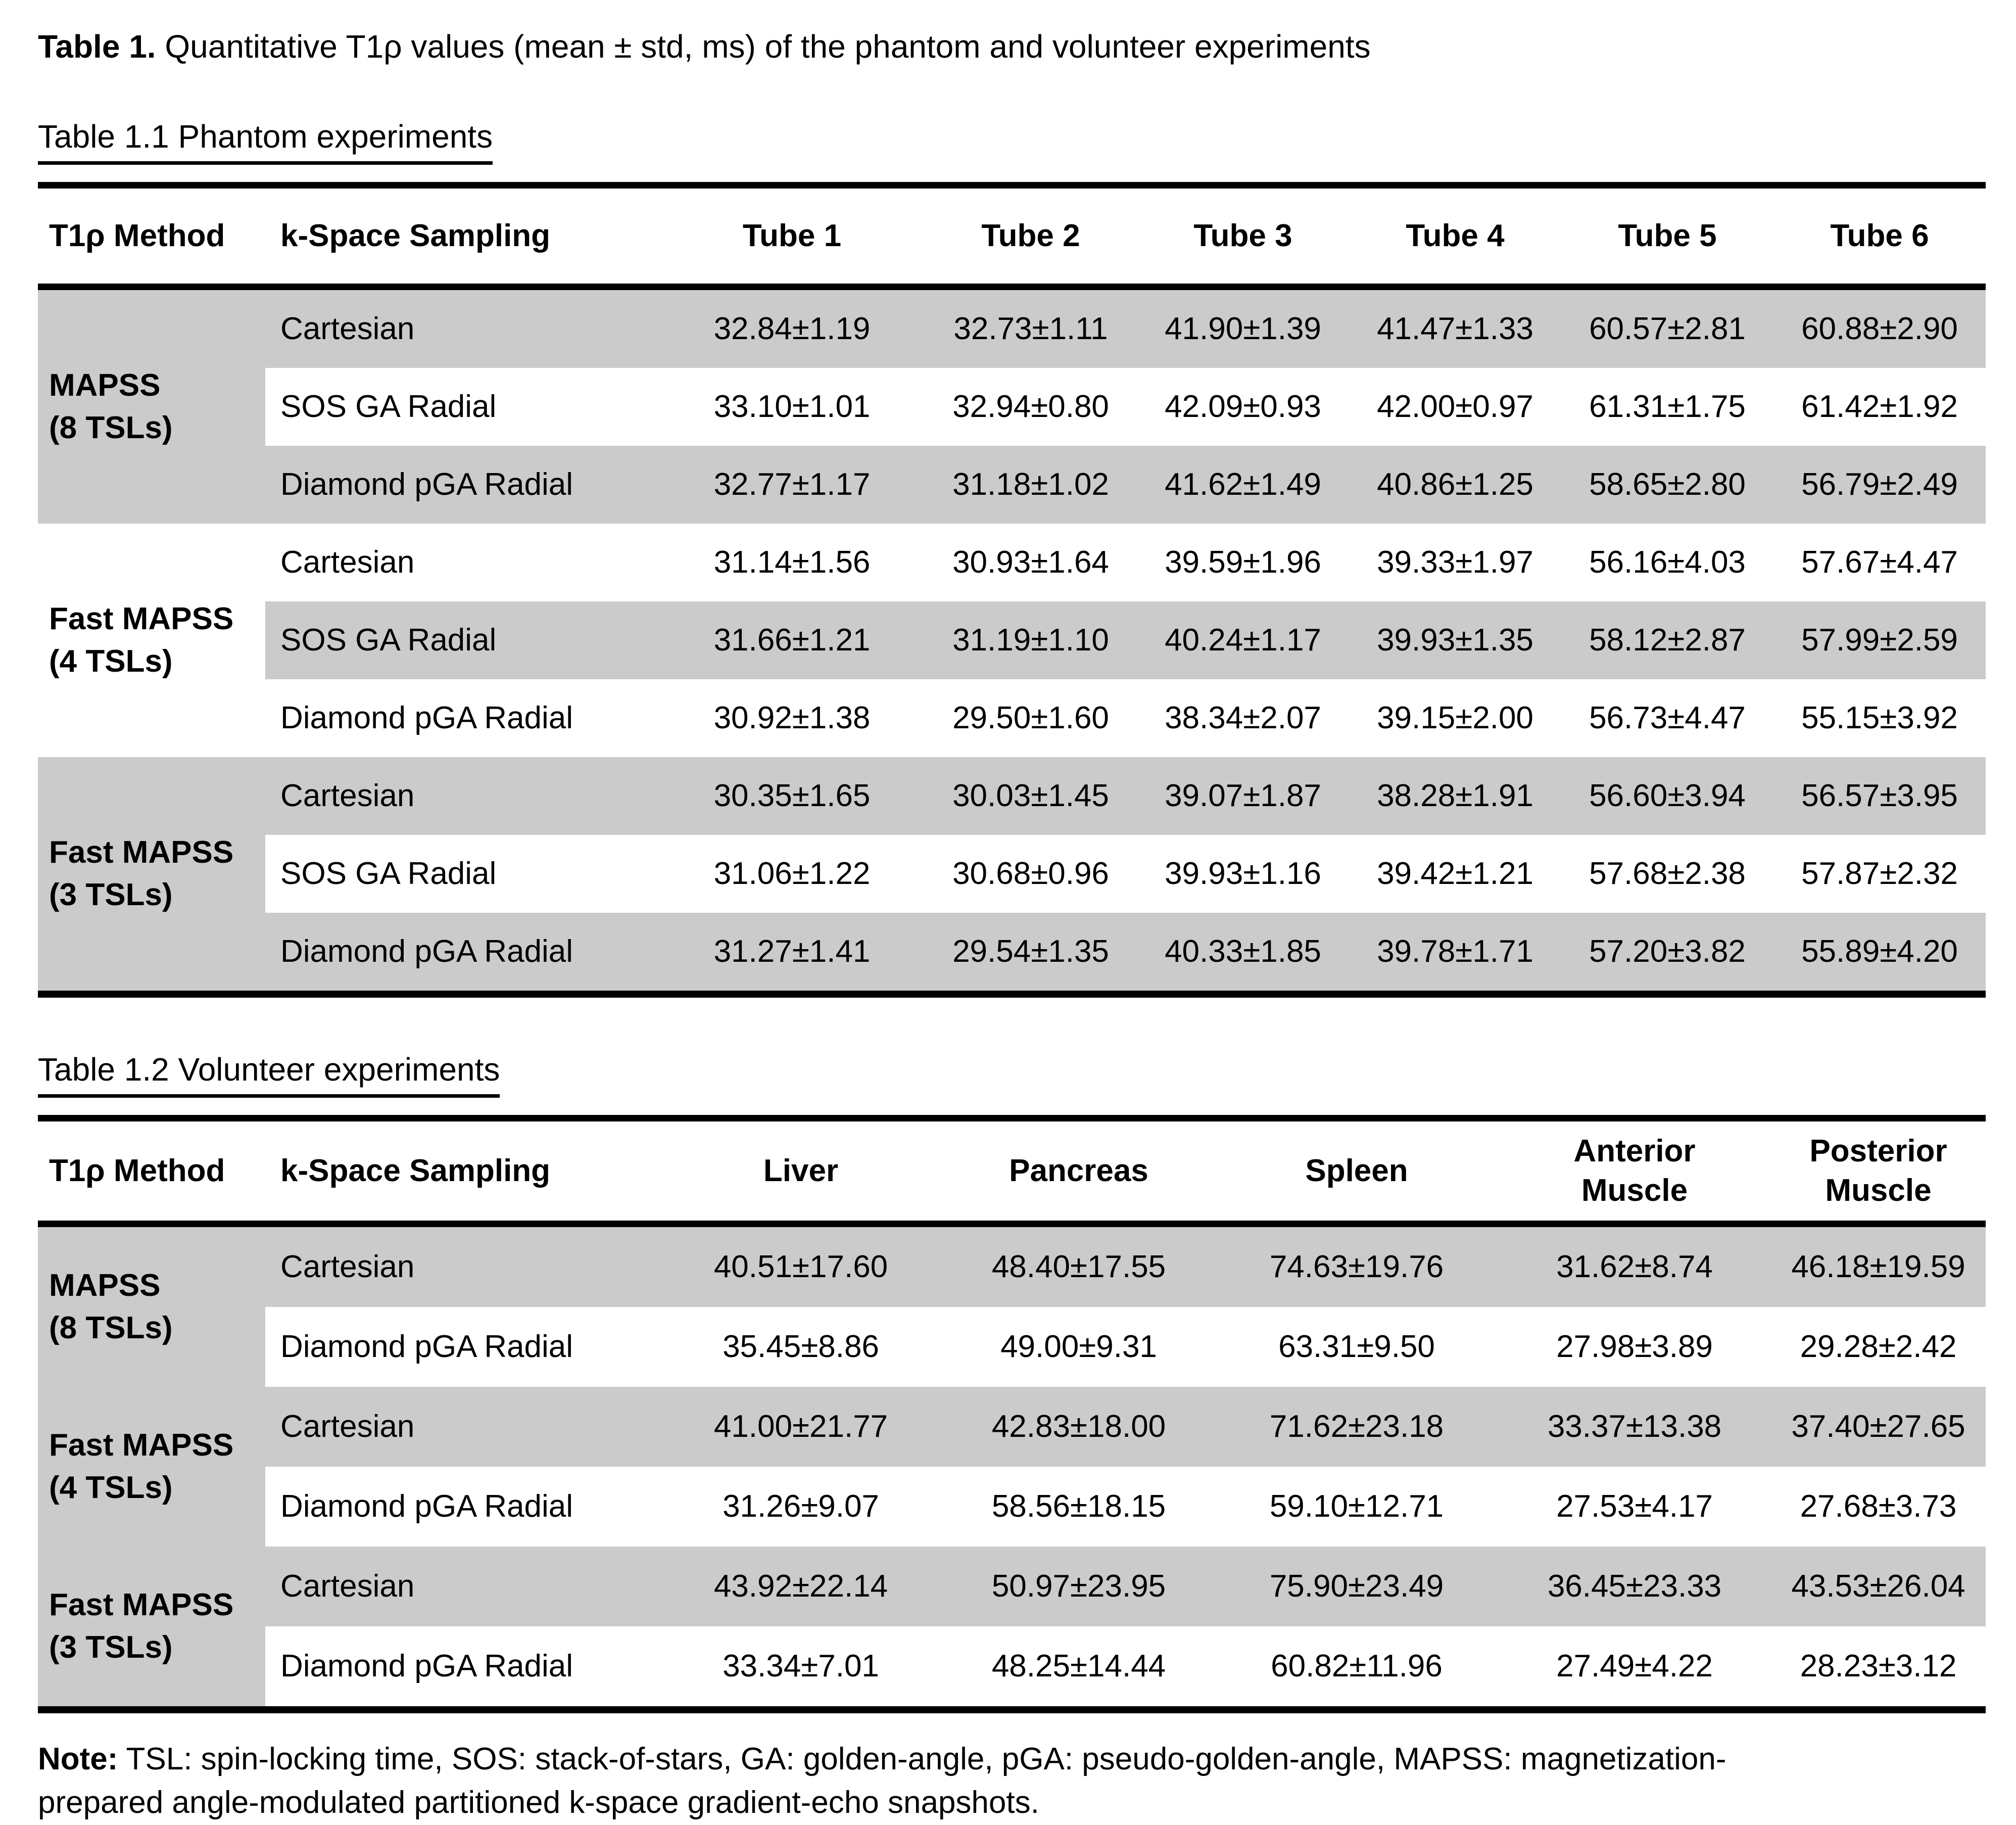 The image size is (2016, 1825). What do you see at coordinates (1243, 563) in the screenshot?
I see `value-cell: 39.59±1.96` at bounding box center [1243, 563].